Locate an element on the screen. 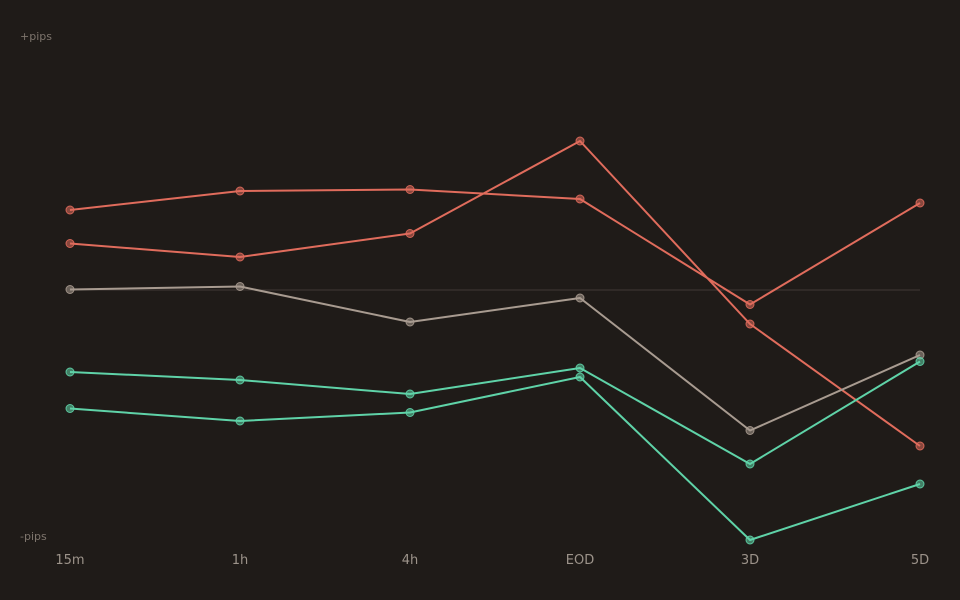  x-tick-label: 15m is located at coordinates (69, 560).